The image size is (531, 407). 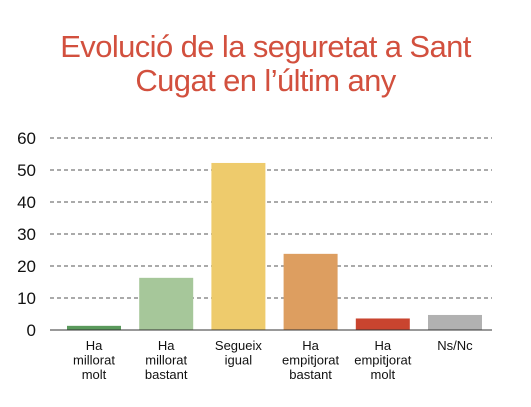 I want to click on y-tick-label: 10, so click(x=26, y=298).